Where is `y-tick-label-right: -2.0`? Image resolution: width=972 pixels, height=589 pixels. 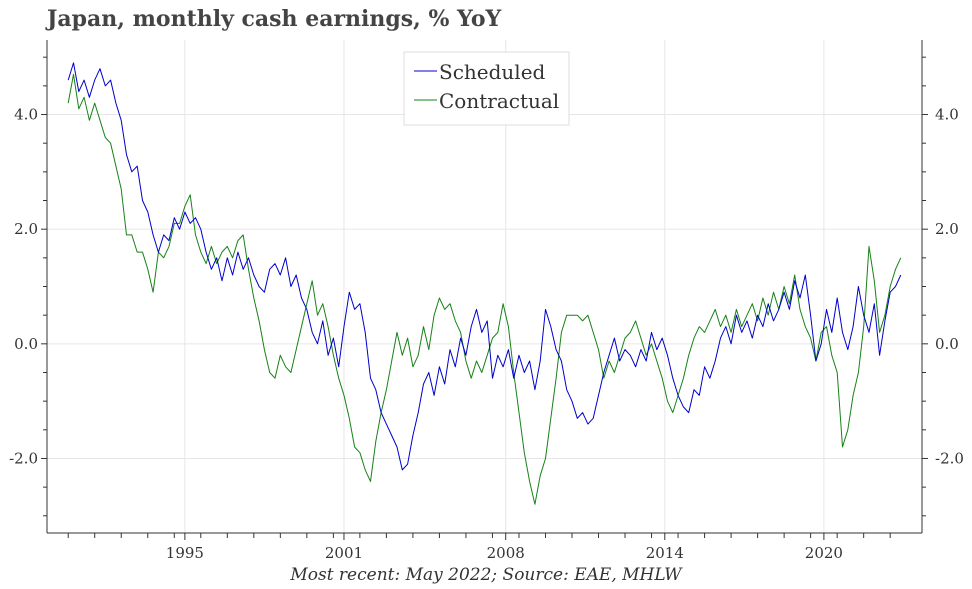 y-tick-label-right: -2.0 is located at coordinates (949, 458).